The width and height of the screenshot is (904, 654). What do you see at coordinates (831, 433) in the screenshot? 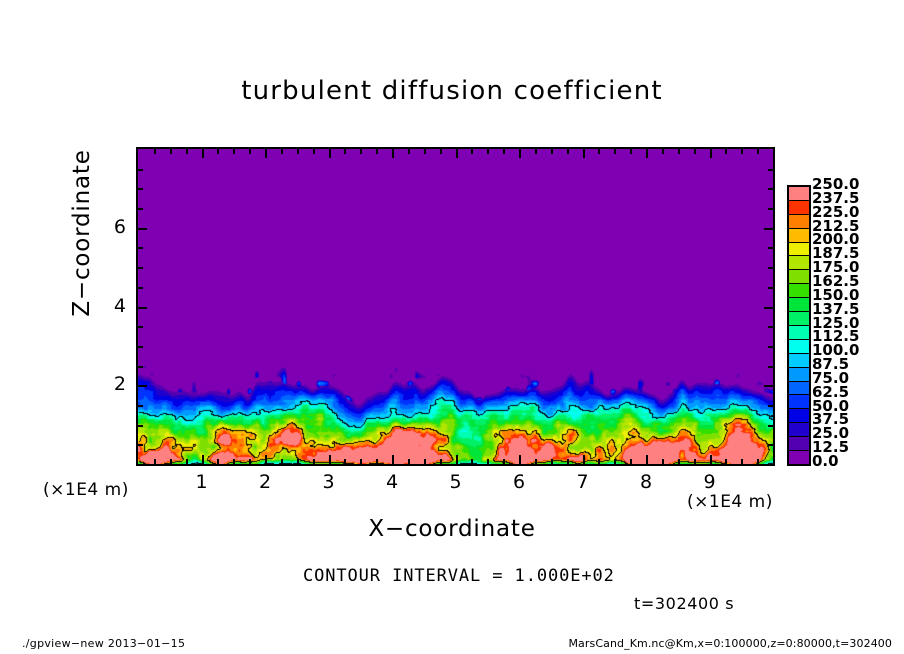
I see `colorbar-tick-label: 25.0` at bounding box center [831, 433].